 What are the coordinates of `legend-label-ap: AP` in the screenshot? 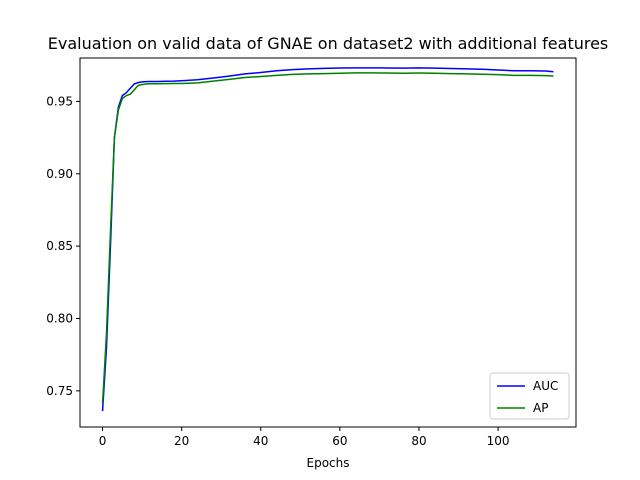 It's located at (540, 408).